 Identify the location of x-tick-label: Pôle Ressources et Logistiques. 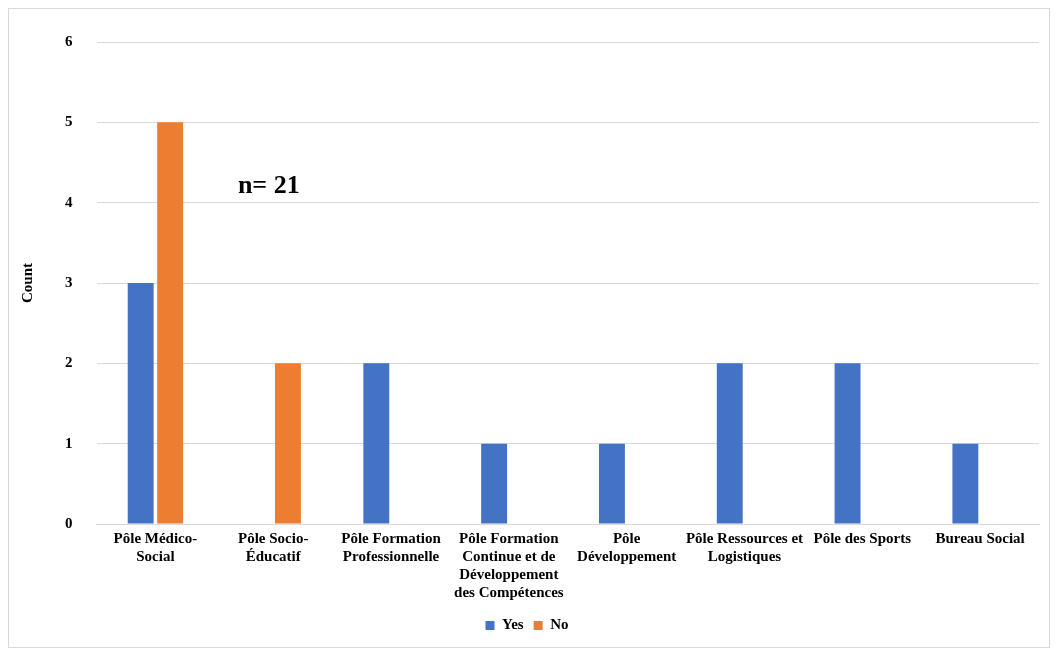
(744, 546).